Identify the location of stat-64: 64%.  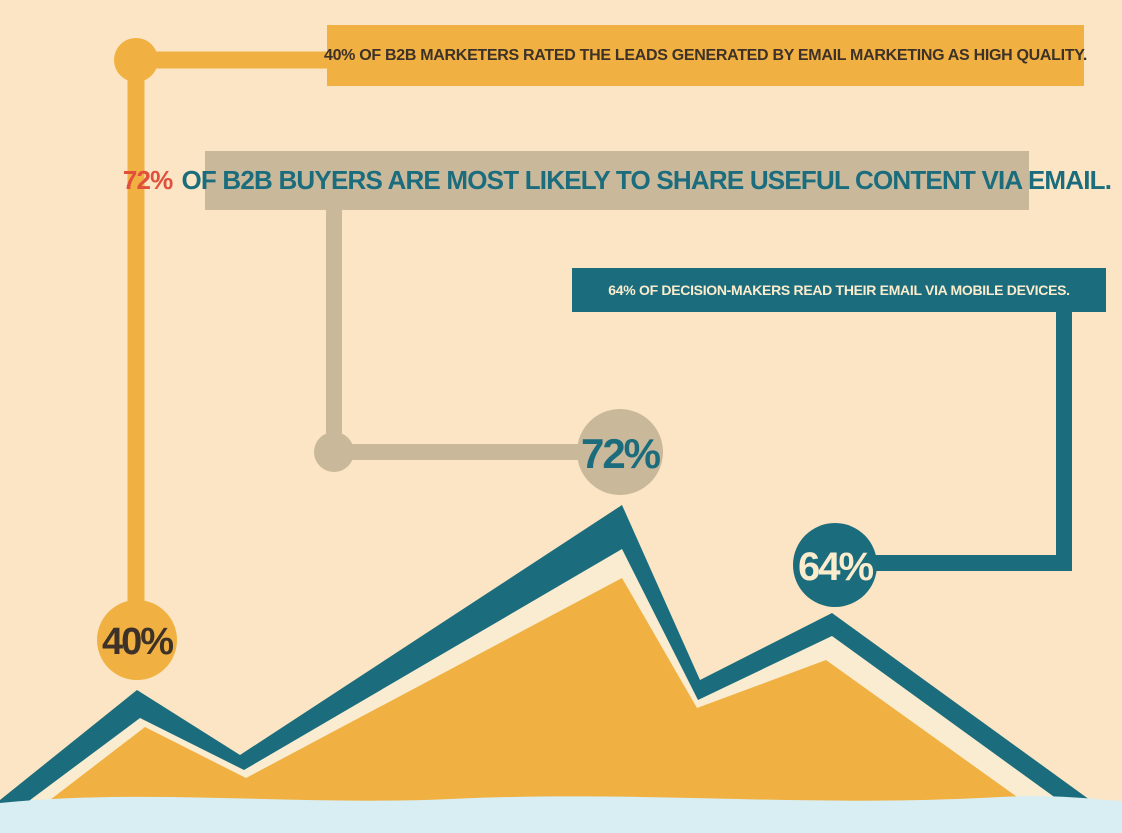
(835, 565).